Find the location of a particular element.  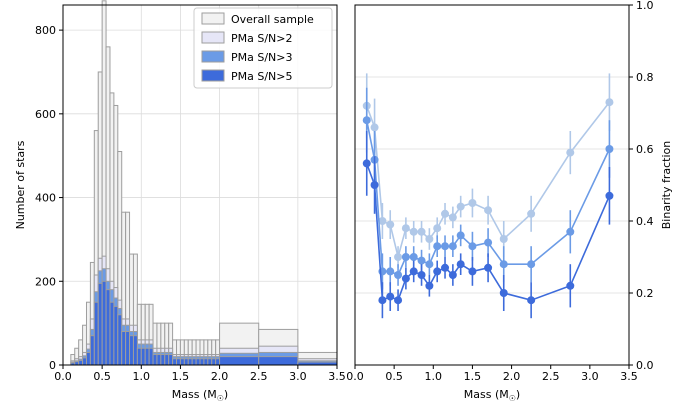

legend-label: PMa S/N>3 is located at coordinates (262, 57).